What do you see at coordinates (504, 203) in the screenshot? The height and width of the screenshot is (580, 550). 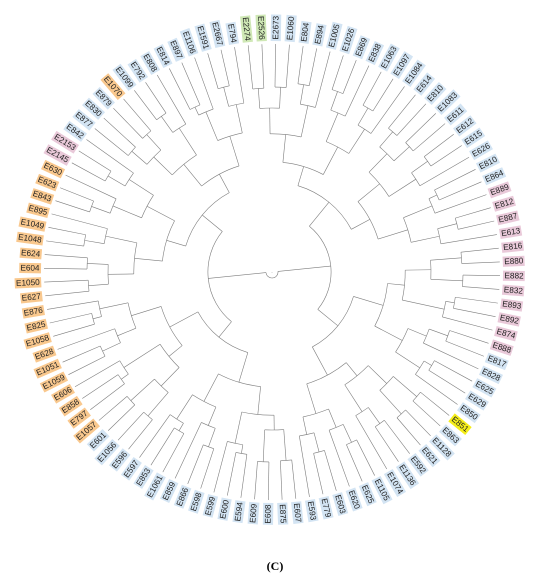 I see `leaf-node: E812` at bounding box center [504, 203].